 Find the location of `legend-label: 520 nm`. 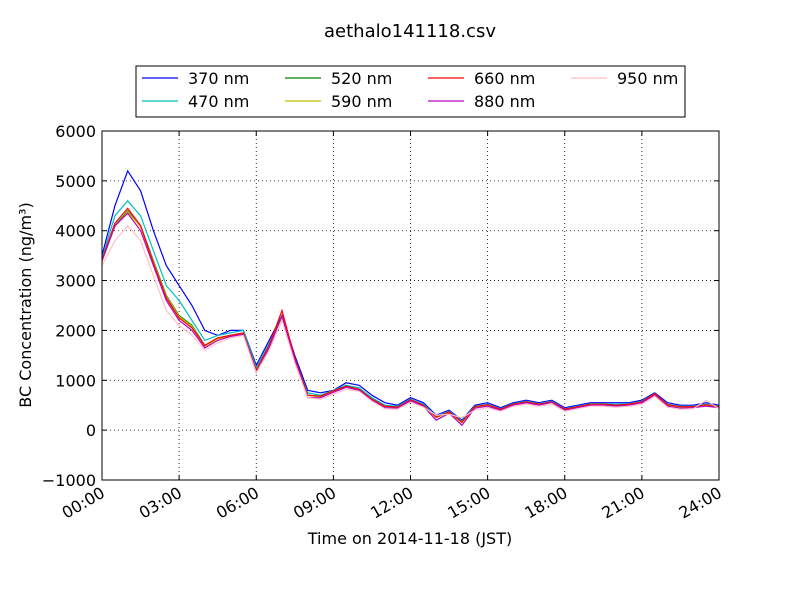

legend-label: 520 nm is located at coordinates (361, 78).